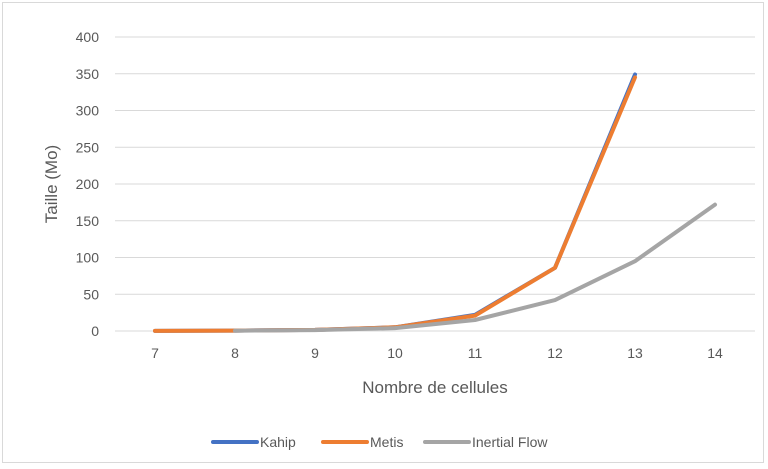 This screenshot has height=469, width=768. What do you see at coordinates (51, 184) in the screenshot?
I see `y-axis-label: Taille (Mo)` at bounding box center [51, 184].